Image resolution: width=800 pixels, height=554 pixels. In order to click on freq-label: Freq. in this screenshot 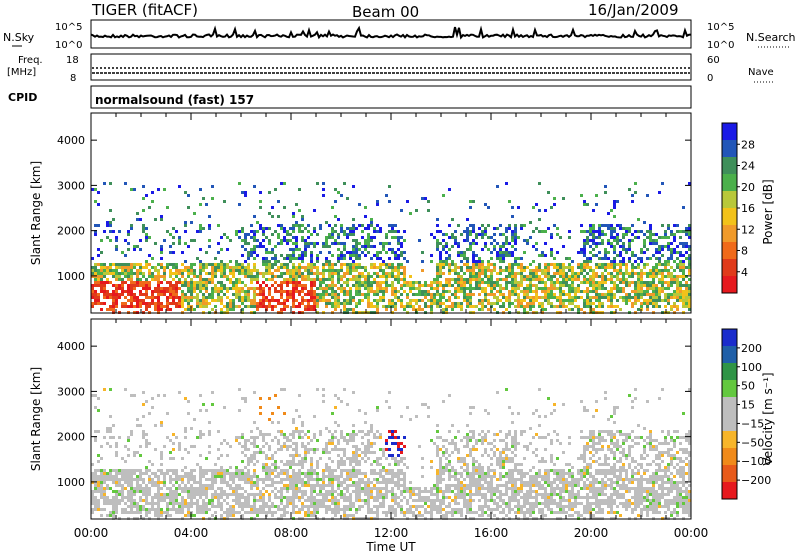, I will do `click(30, 60)`.